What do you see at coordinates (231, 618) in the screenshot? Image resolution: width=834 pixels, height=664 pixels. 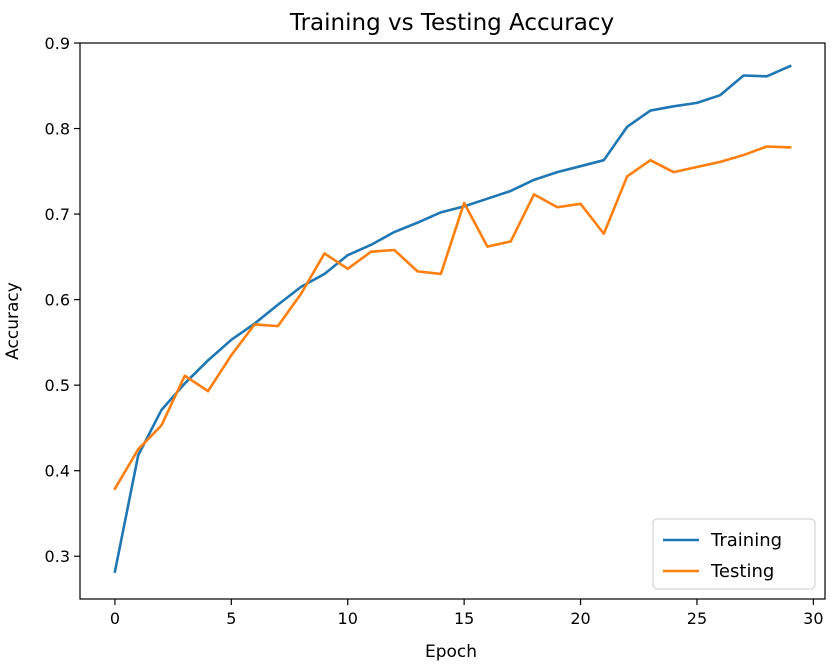 I see `x-tick-label: 5` at bounding box center [231, 618].